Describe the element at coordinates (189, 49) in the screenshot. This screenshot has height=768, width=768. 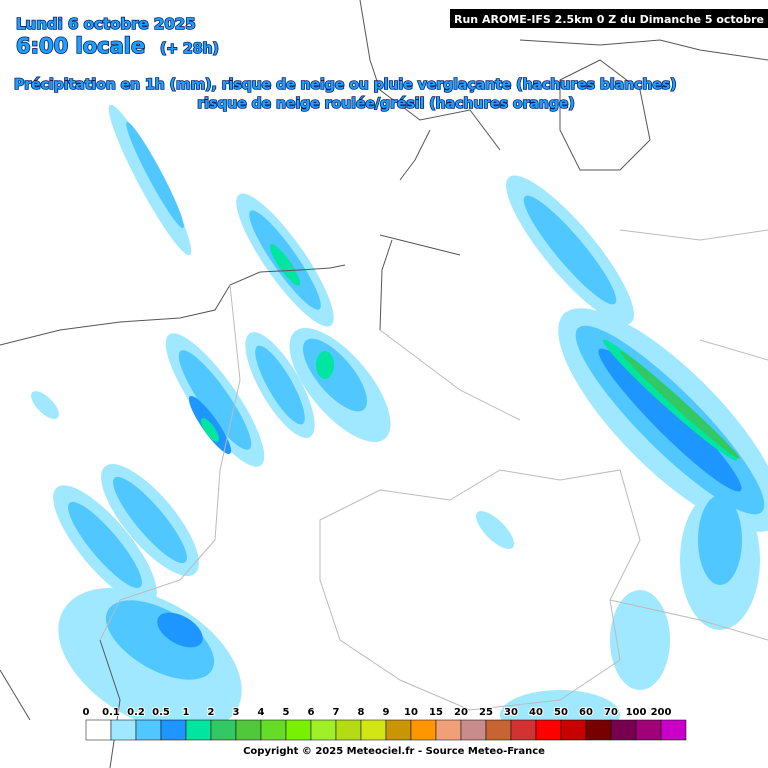
I see `lead-time: (+ 28h)` at that location.